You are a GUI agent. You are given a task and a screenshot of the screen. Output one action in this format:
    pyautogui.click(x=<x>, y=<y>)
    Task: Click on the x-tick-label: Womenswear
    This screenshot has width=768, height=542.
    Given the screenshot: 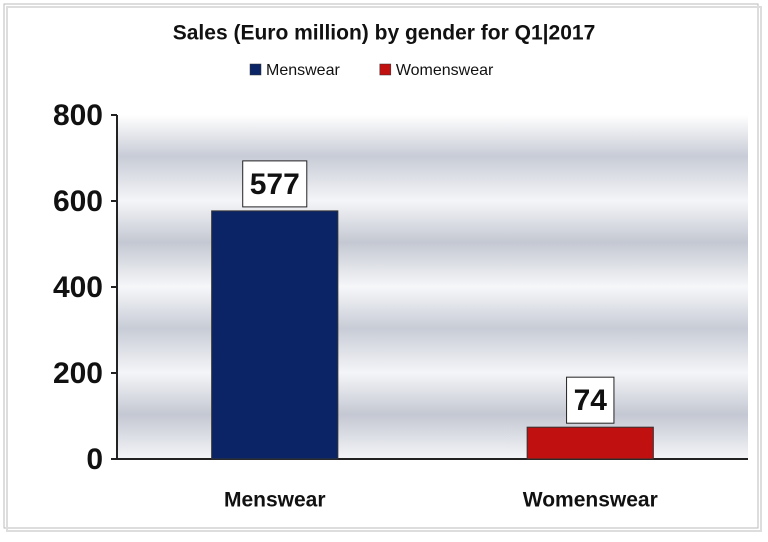 What is the action you would take?
    pyautogui.click(x=590, y=500)
    